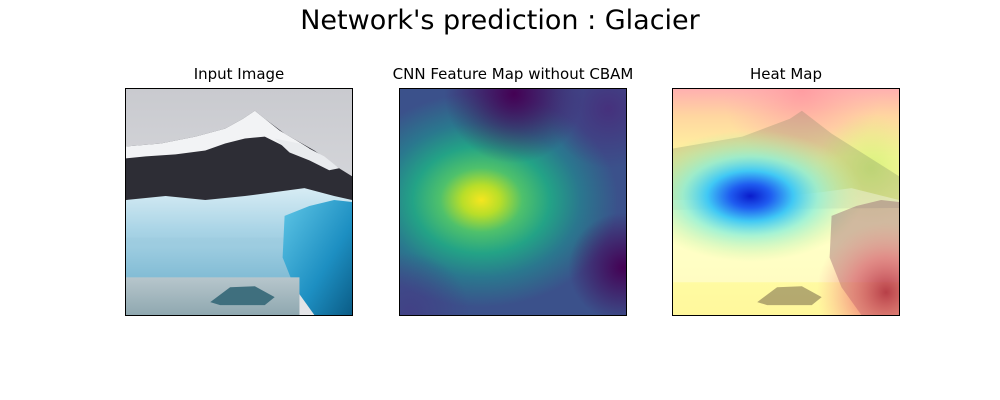 This screenshot has width=1000, height=400. What do you see at coordinates (239, 74) in the screenshot?
I see `input-image-title: Input Image` at bounding box center [239, 74].